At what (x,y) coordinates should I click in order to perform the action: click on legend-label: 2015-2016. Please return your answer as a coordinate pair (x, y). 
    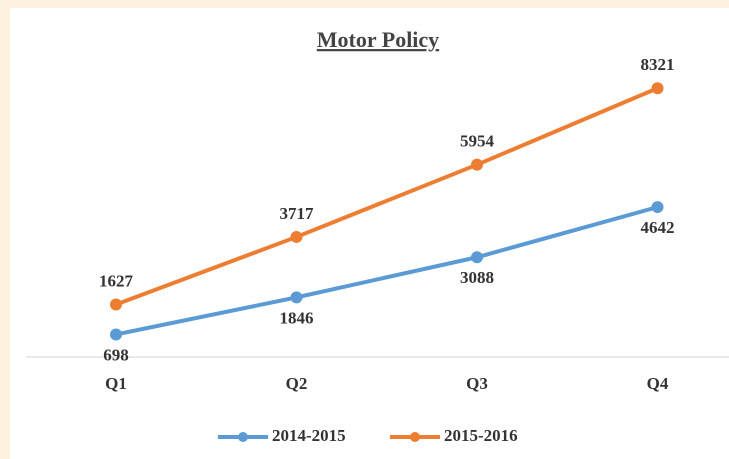
    Looking at the image, I should click on (481, 435).